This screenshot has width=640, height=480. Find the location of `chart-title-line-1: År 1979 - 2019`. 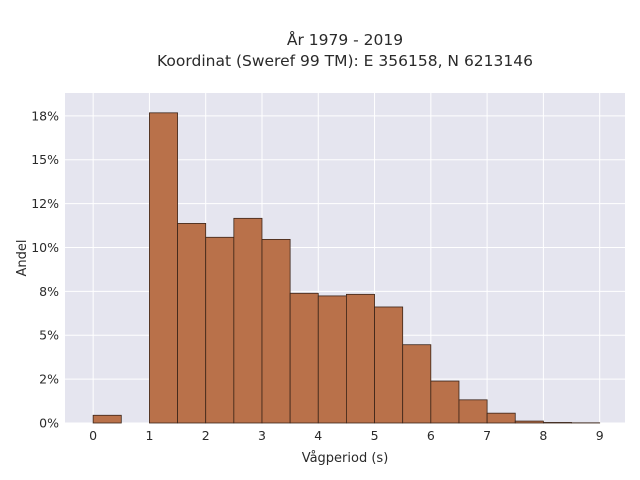

chart-title-line-1: År 1979 - 2019 is located at coordinates (345, 39).